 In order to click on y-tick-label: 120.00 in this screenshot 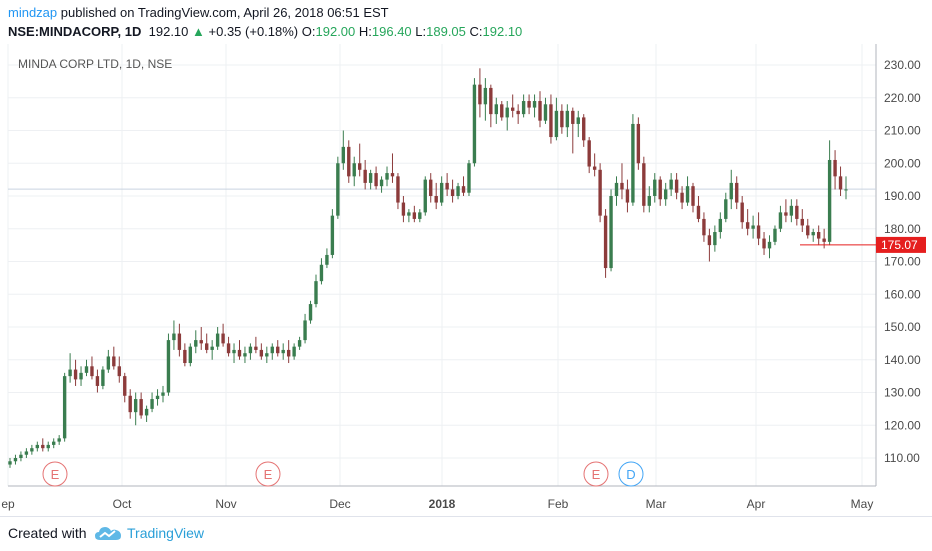, I will do `click(902, 425)`.